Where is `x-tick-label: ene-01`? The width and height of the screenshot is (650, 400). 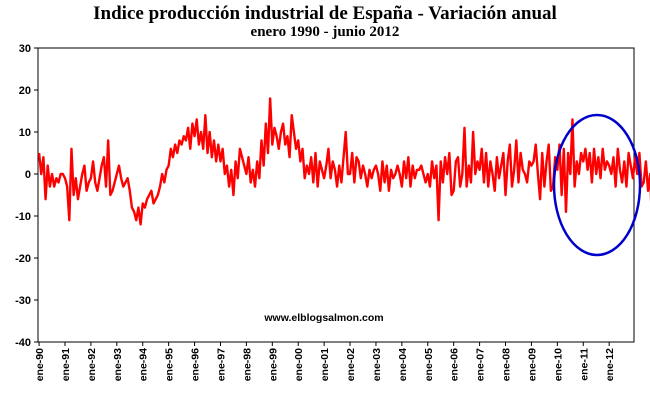
x-tick-label: ene-01 is located at coordinates (325, 364).